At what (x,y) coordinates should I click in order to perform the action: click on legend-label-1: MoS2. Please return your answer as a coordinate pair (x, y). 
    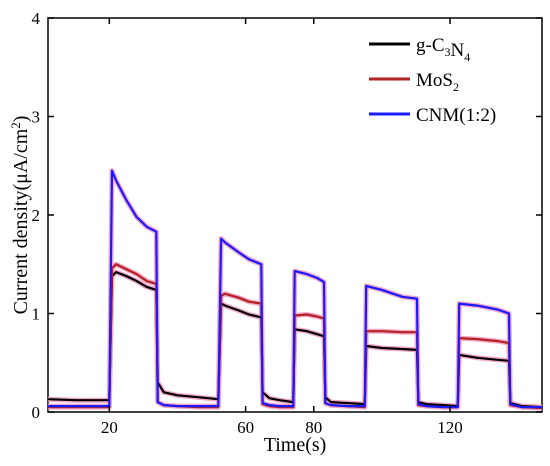
    Looking at the image, I should click on (437, 82).